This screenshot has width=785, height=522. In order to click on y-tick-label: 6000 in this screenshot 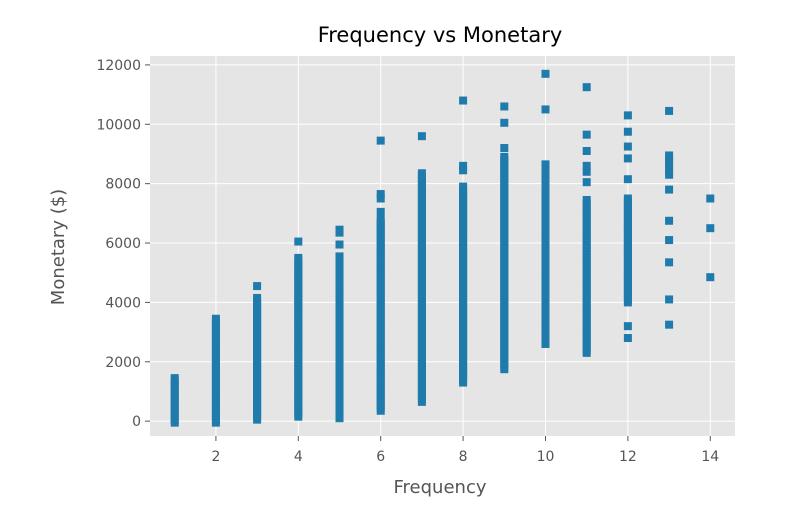, I will do `click(123, 244)`.